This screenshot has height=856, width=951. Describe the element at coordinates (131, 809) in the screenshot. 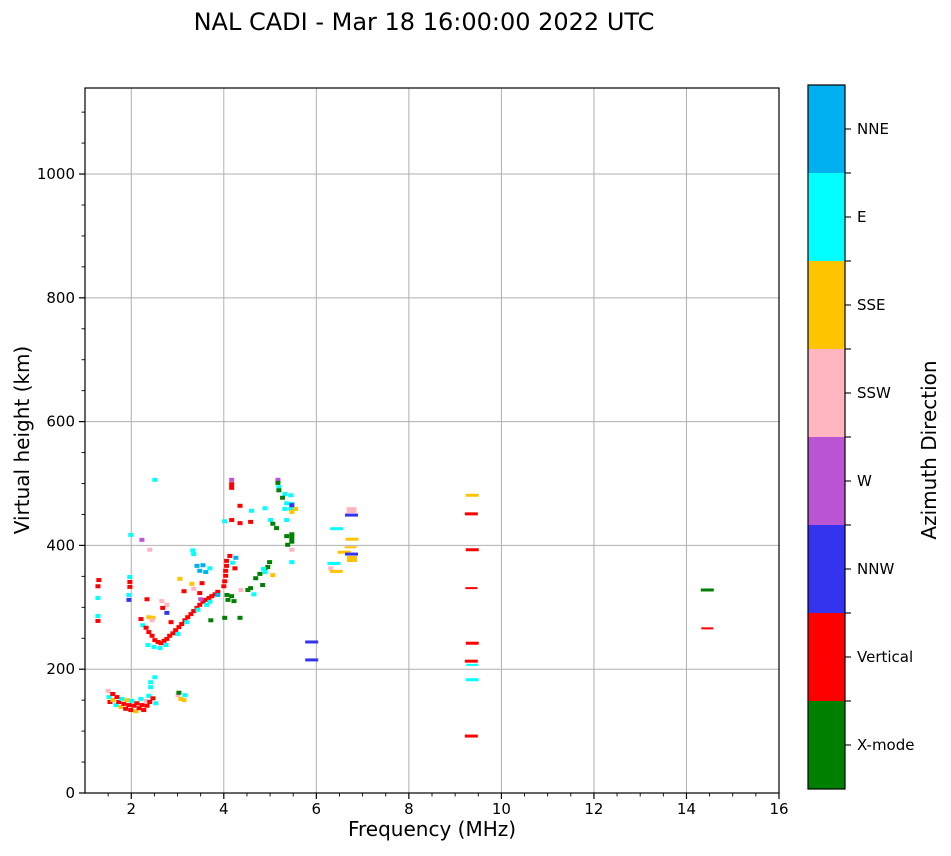

I see `x-tick-label-2: 2` at that location.